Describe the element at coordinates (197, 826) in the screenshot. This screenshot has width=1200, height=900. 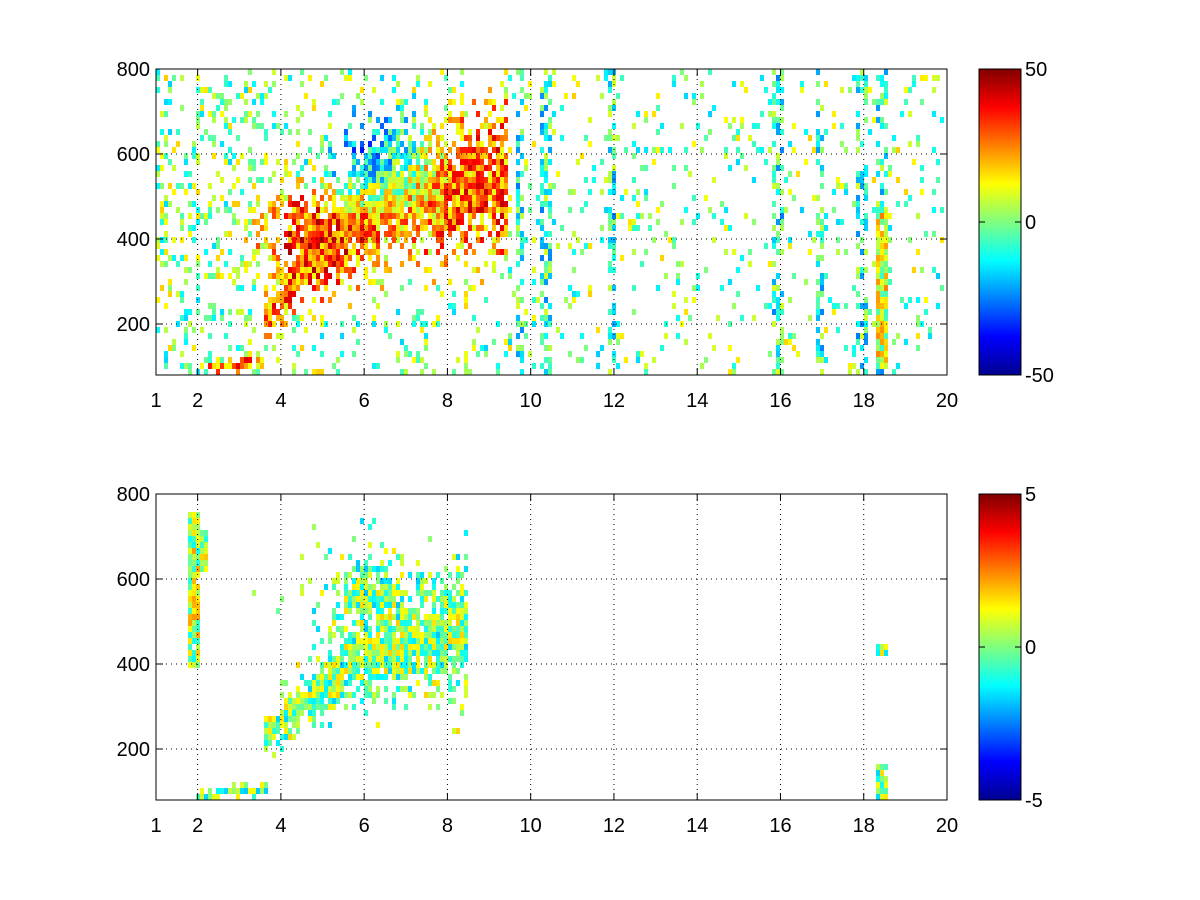
I see `x-tick-label: 2` at that location.